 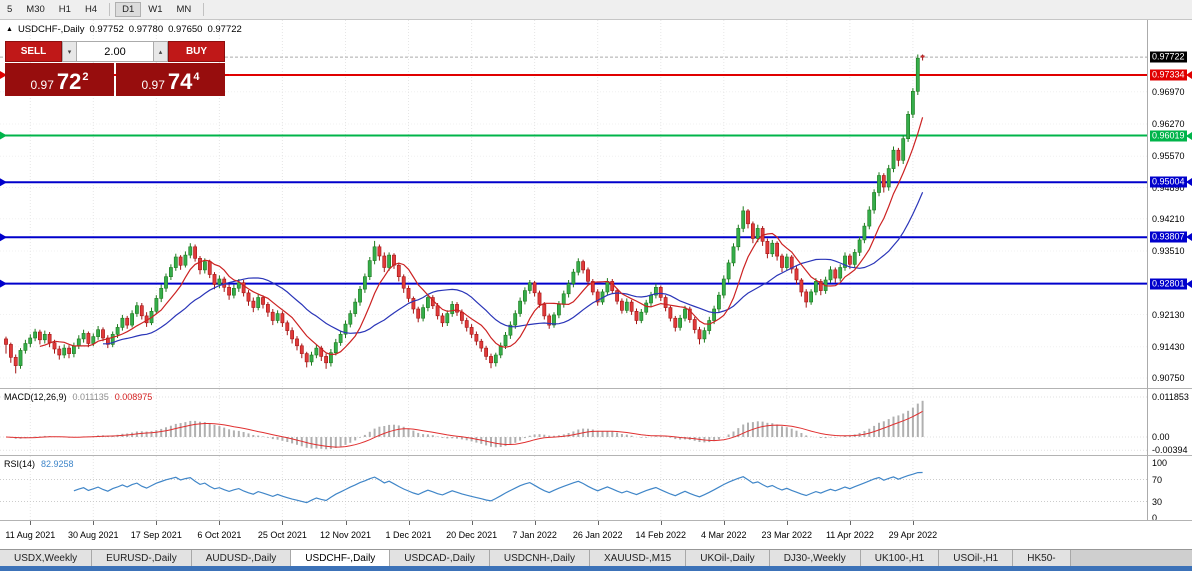 What do you see at coordinates (728, 558) in the screenshot?
I see `chart-tab-ukoil-daily: UKOil-,Daily` at bounding box center [728, 558].